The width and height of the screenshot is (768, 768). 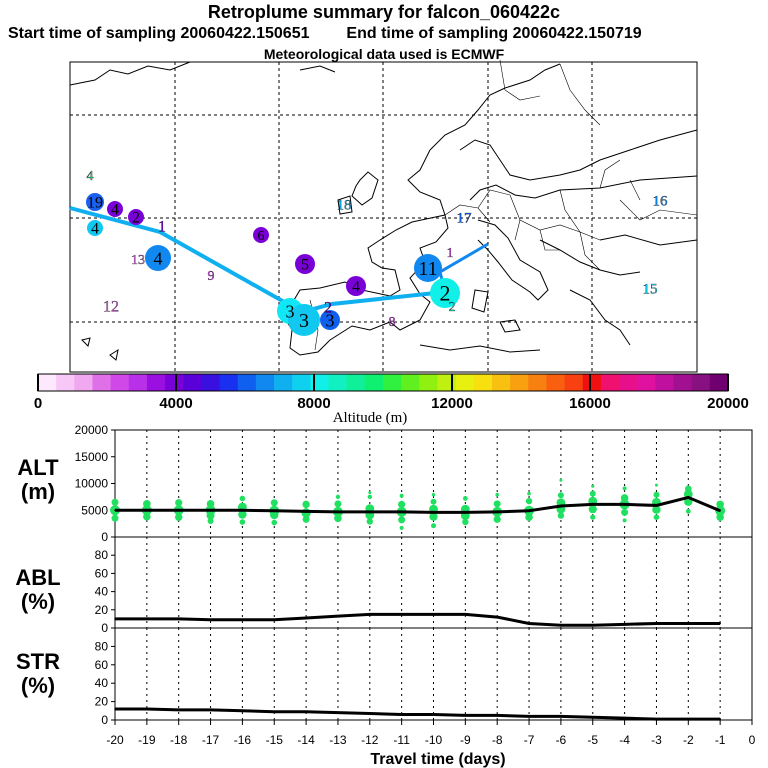 What do you see at coordinates (243, 740) in the screenshot?
I see `x-tick-label: -16` at bounding box center [243, 740].